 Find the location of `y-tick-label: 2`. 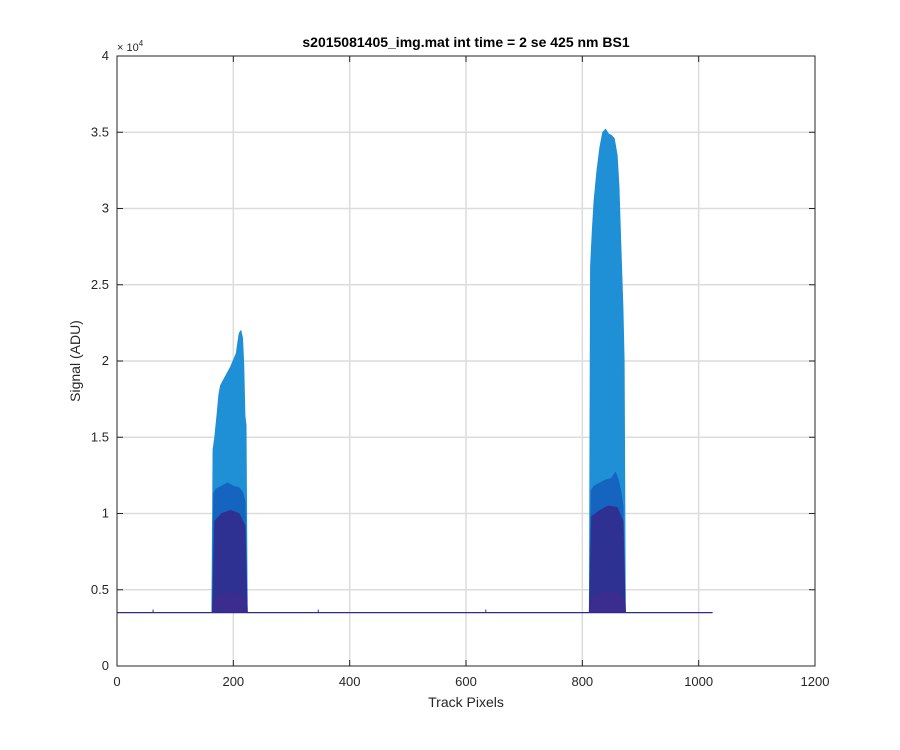

y-tick-label: 2 is located at coordinates (105, 360).